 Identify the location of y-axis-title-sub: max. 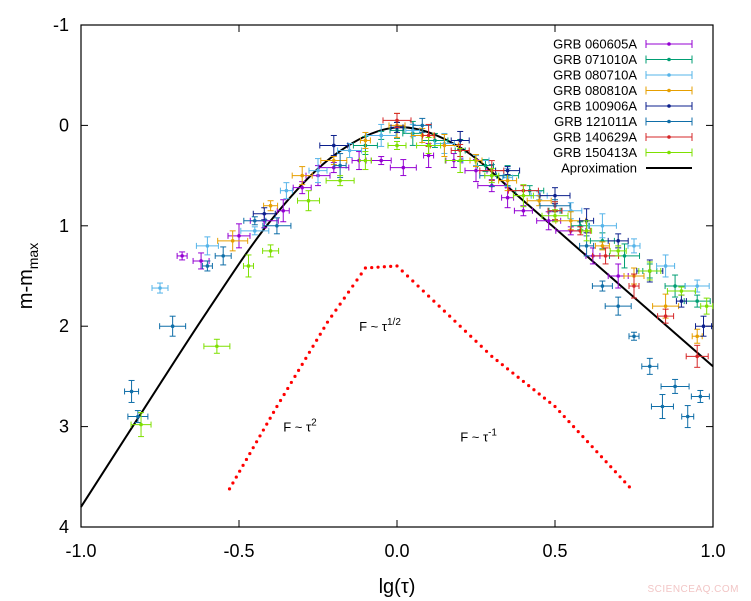
(33, 256).